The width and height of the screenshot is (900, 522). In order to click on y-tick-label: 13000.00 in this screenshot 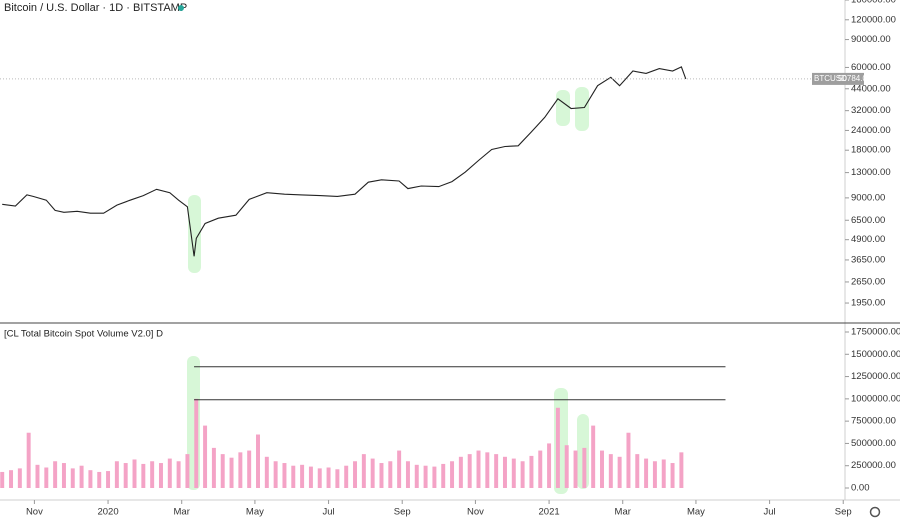, I will do `click(871, 172)`.